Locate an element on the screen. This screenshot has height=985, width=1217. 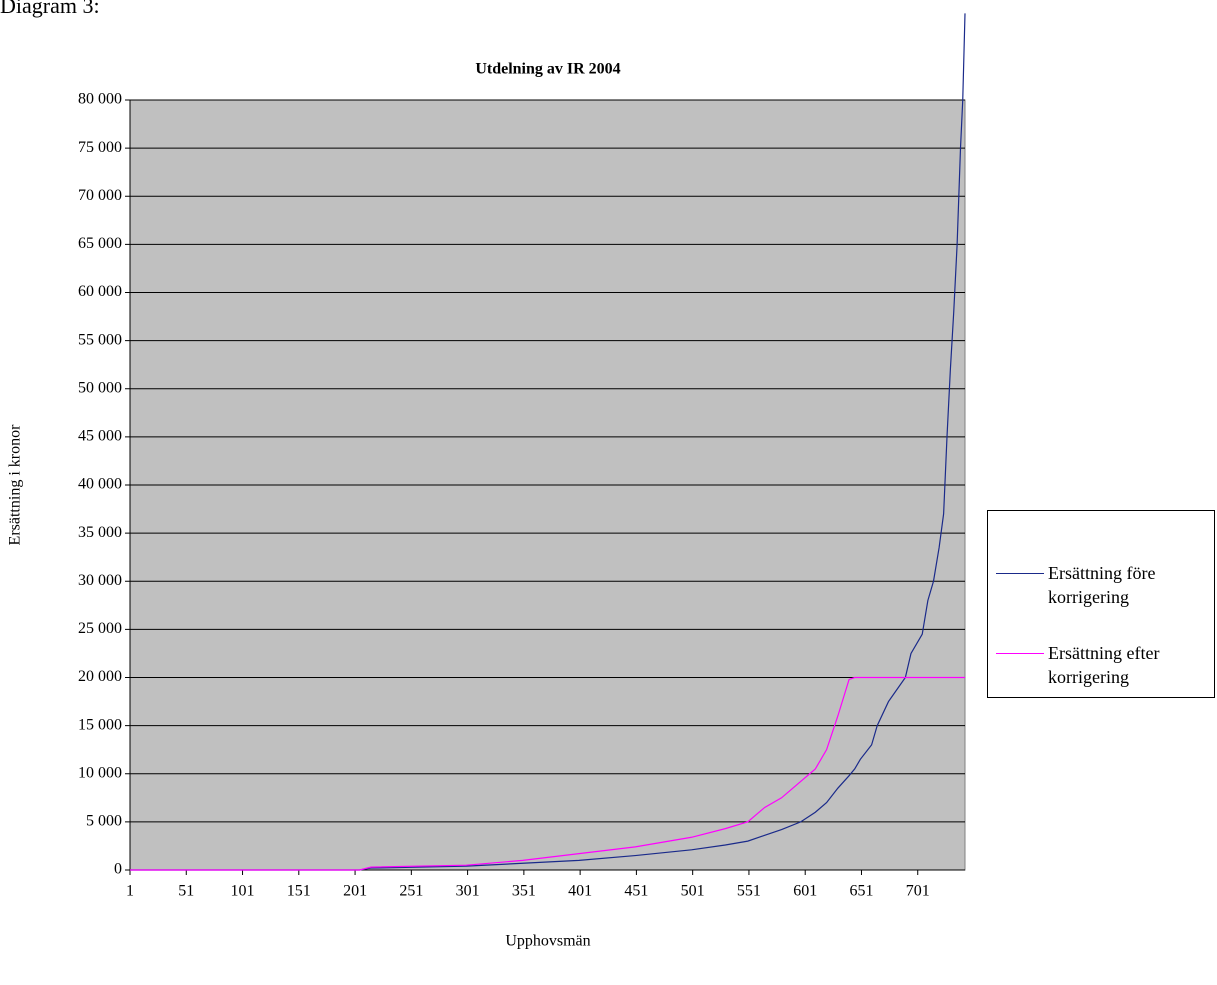
legend-item: Ersättning efter korrigering is located at coordinates (1102, 671).